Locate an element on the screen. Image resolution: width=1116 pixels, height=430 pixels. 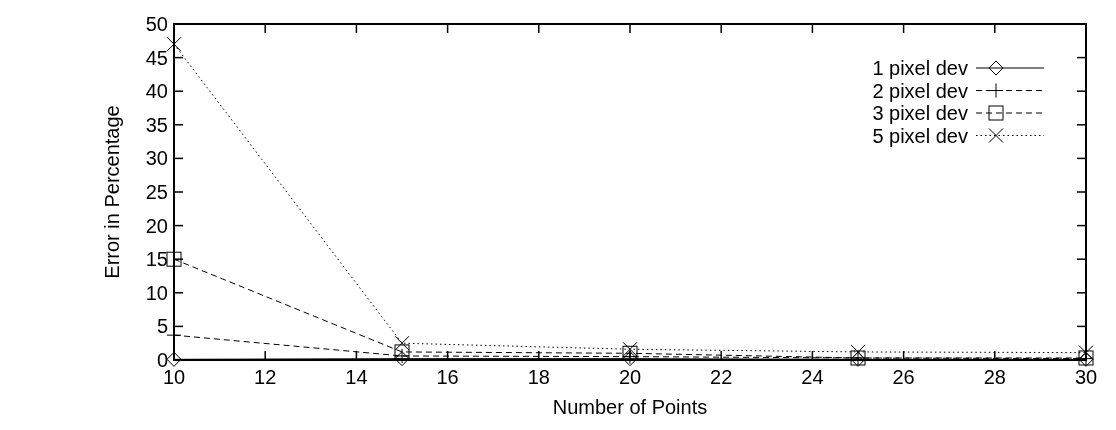
y-tick-label: 0 is located at coordinates (162, 360).